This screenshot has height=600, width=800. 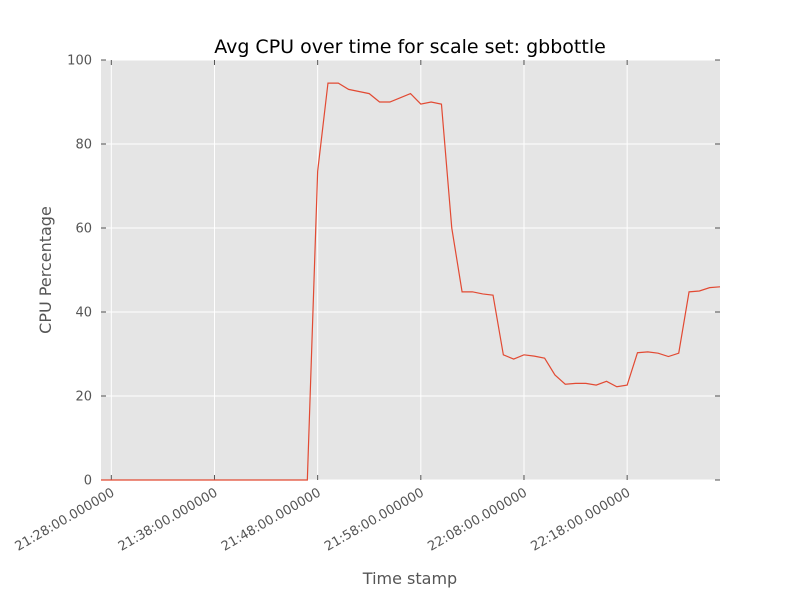 What do you see at coordinates (409, 578) in the screenshot?
I see `x-axis-label: Time stamp` at bounding box center [409, 578].